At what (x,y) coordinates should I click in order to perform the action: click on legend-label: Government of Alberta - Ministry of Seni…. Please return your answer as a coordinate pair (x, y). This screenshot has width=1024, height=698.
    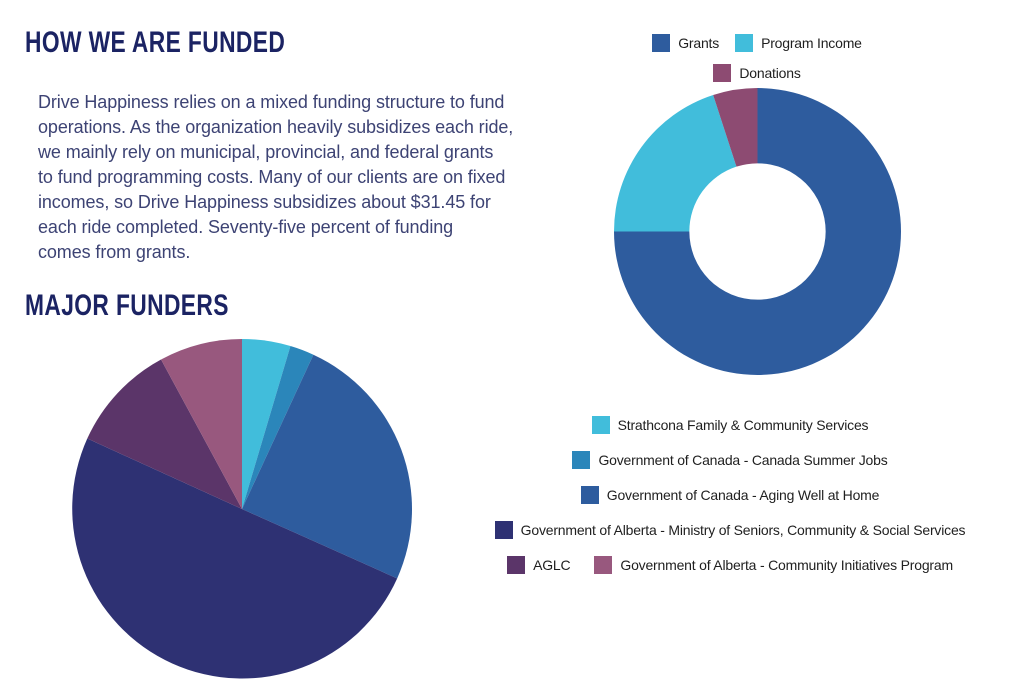
    Looking at the image, I should click on (743, 530).